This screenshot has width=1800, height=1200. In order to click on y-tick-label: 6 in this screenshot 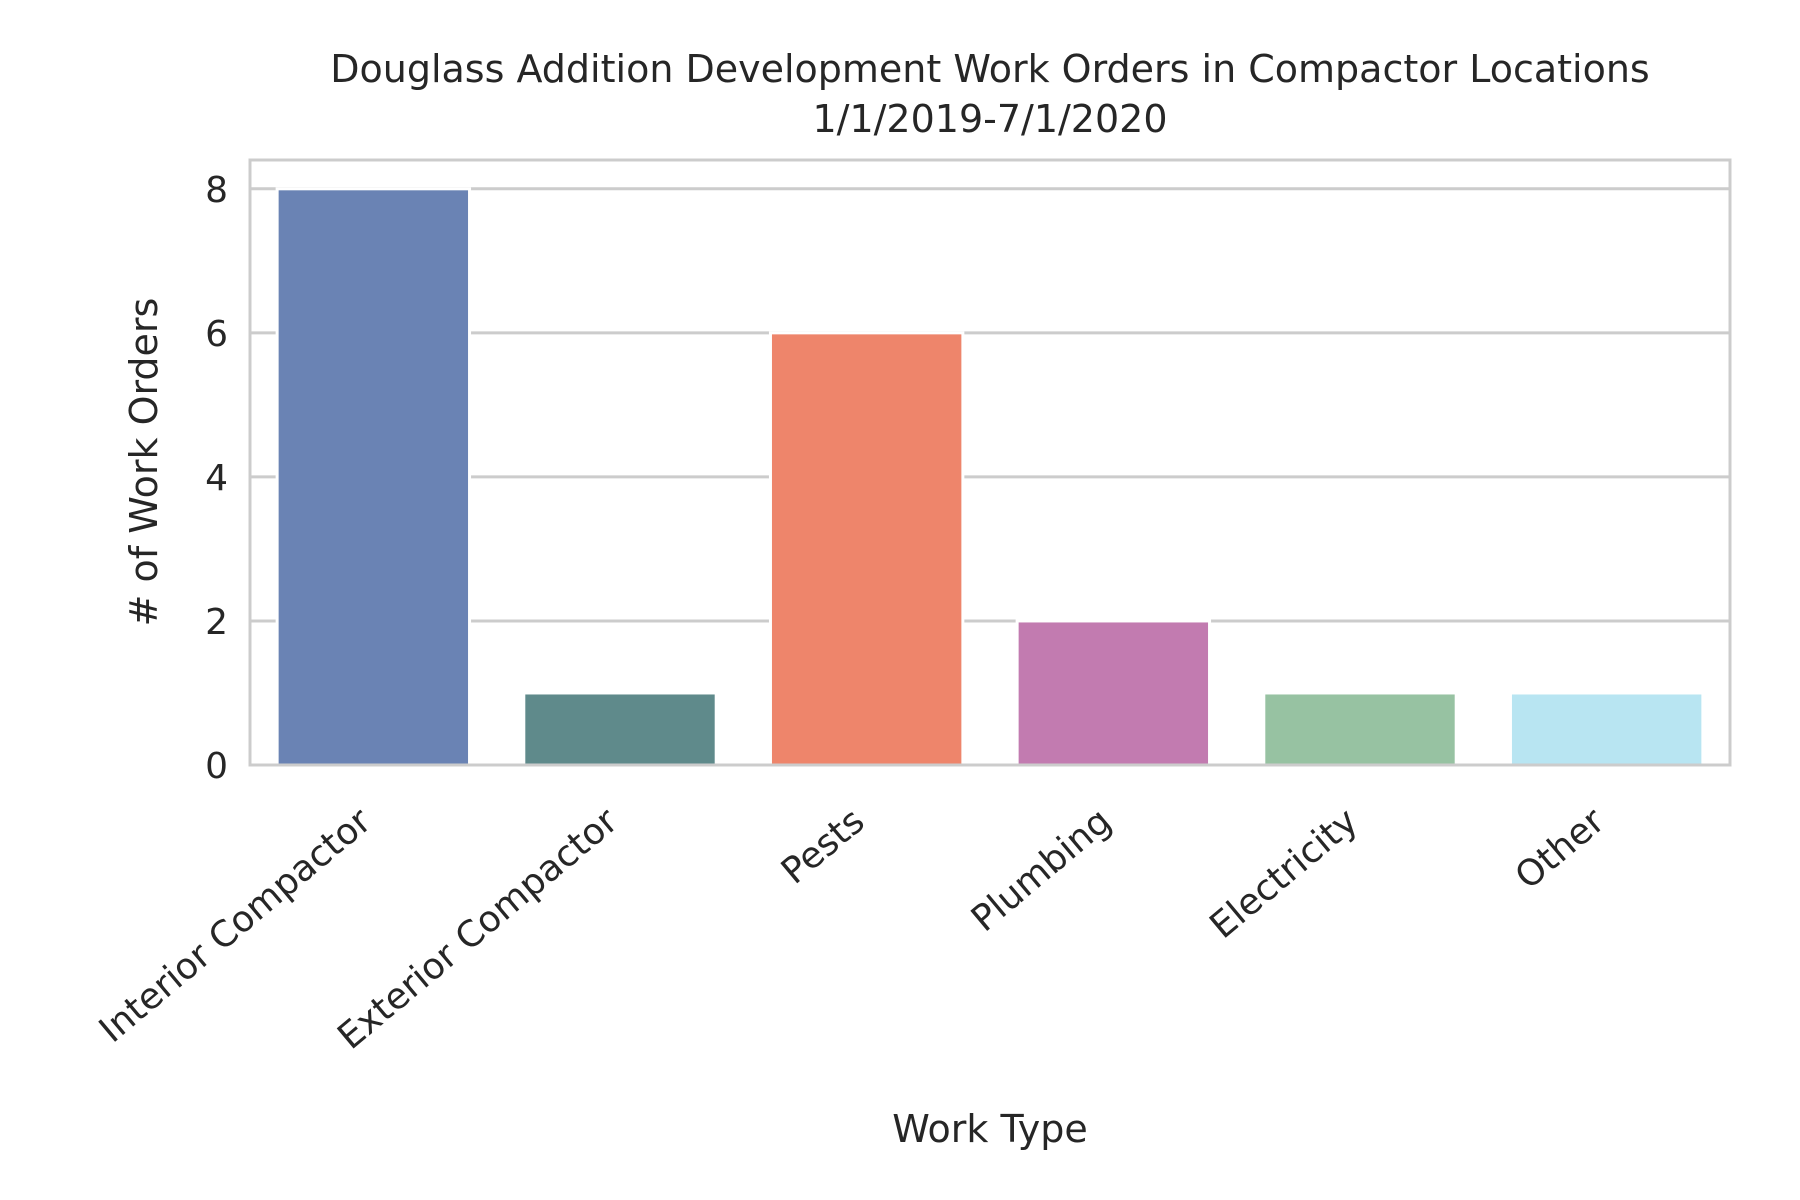, I will do `click(216, 334)`.